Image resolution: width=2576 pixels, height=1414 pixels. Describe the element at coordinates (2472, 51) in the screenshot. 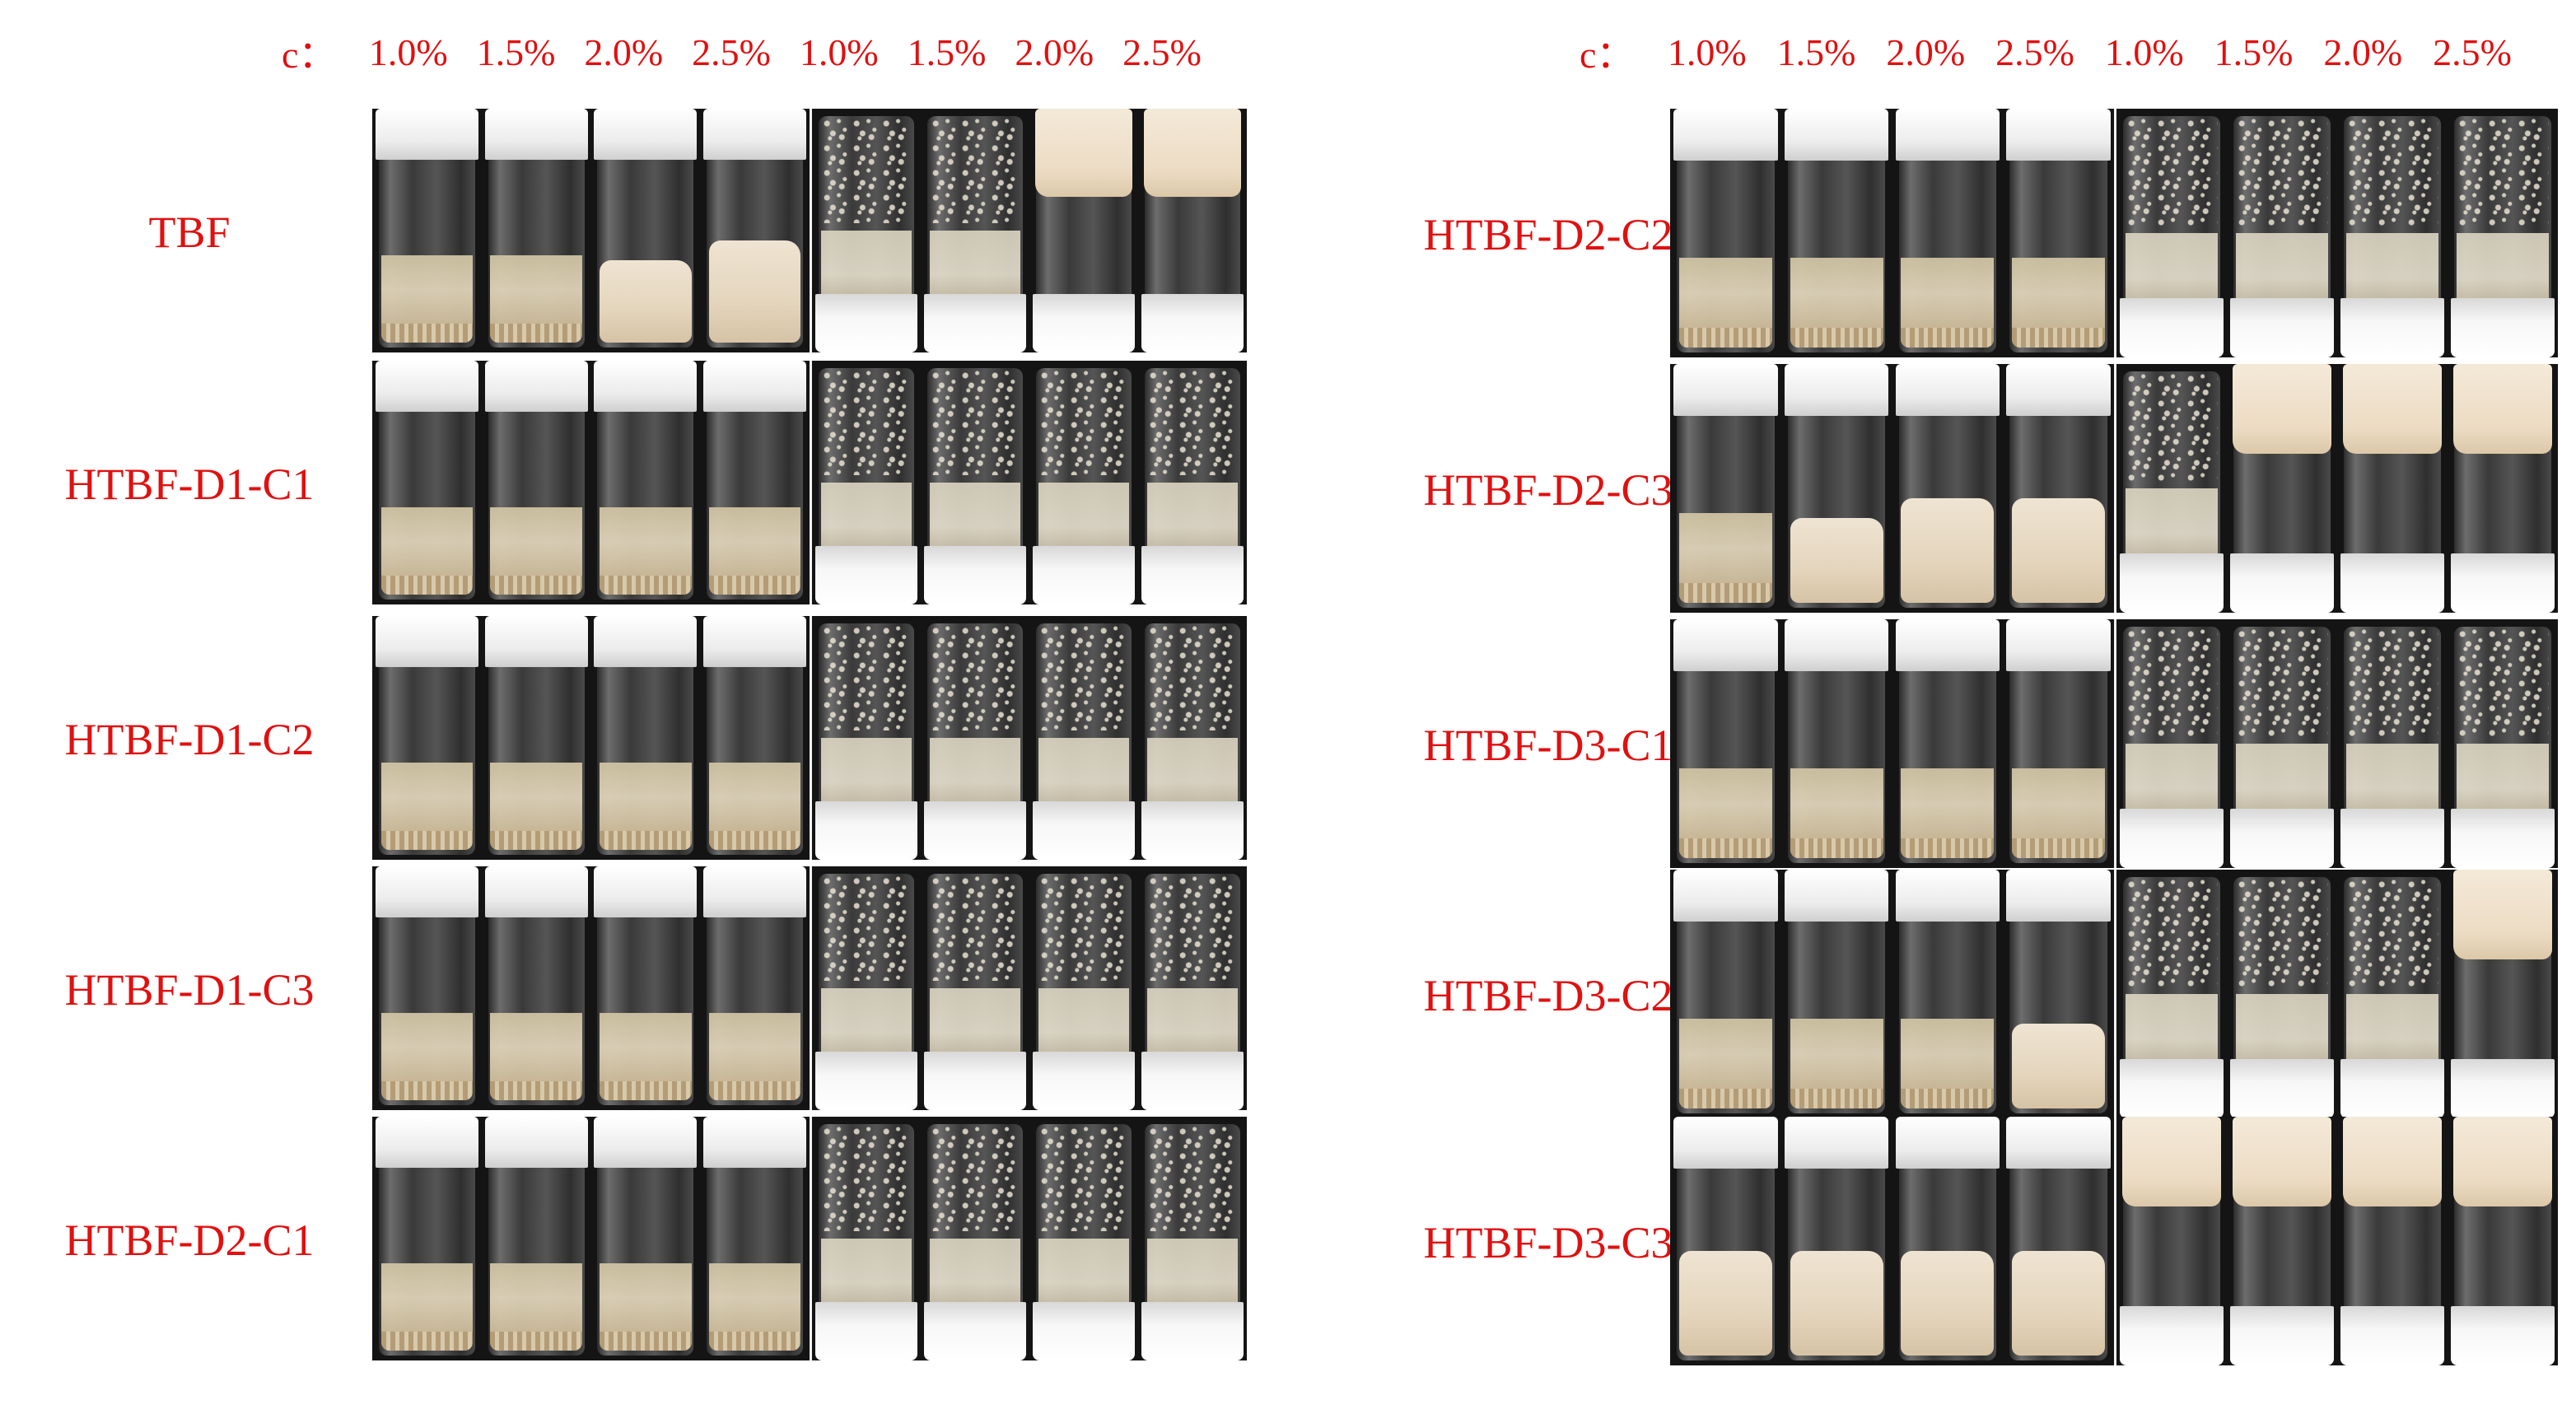

I see `concentration-label: 2.5%` at that location.